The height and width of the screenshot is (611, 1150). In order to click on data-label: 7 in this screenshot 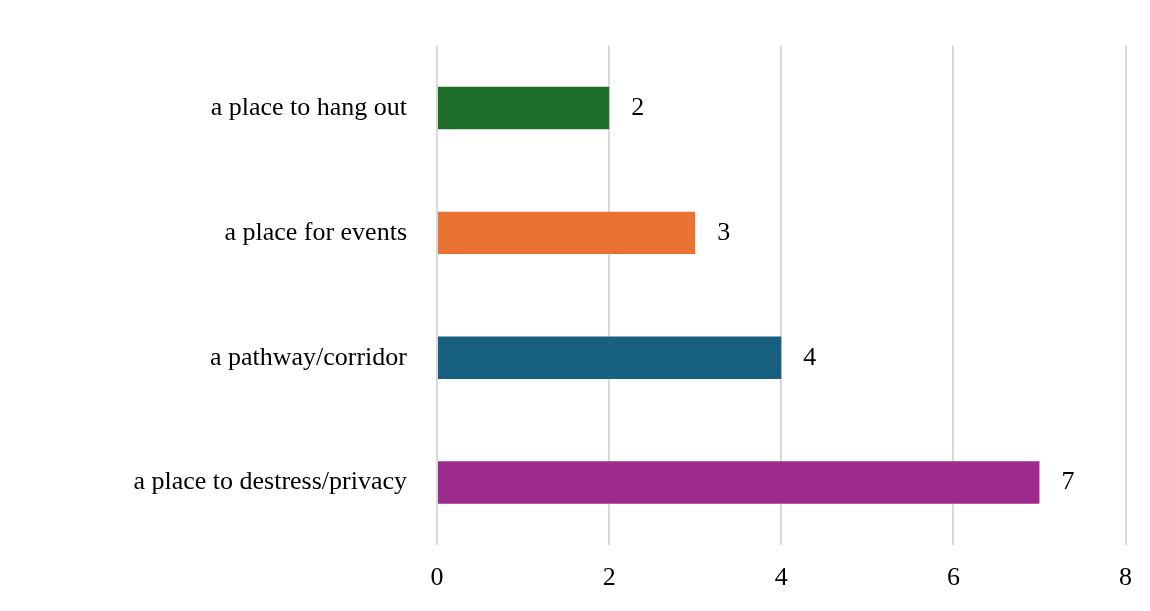, I will do `click(1068, 481)`.